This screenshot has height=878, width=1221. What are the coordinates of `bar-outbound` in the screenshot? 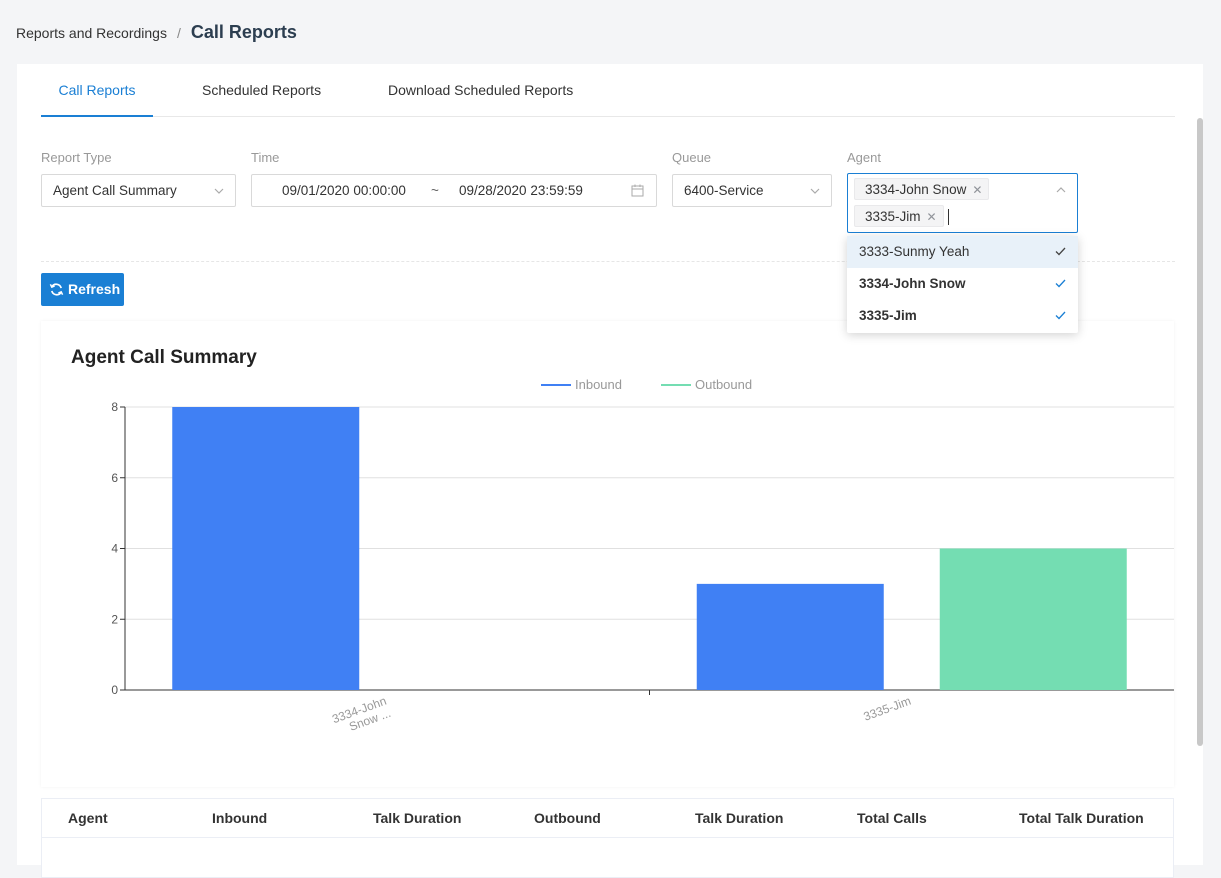 It's located at (1033, 619).